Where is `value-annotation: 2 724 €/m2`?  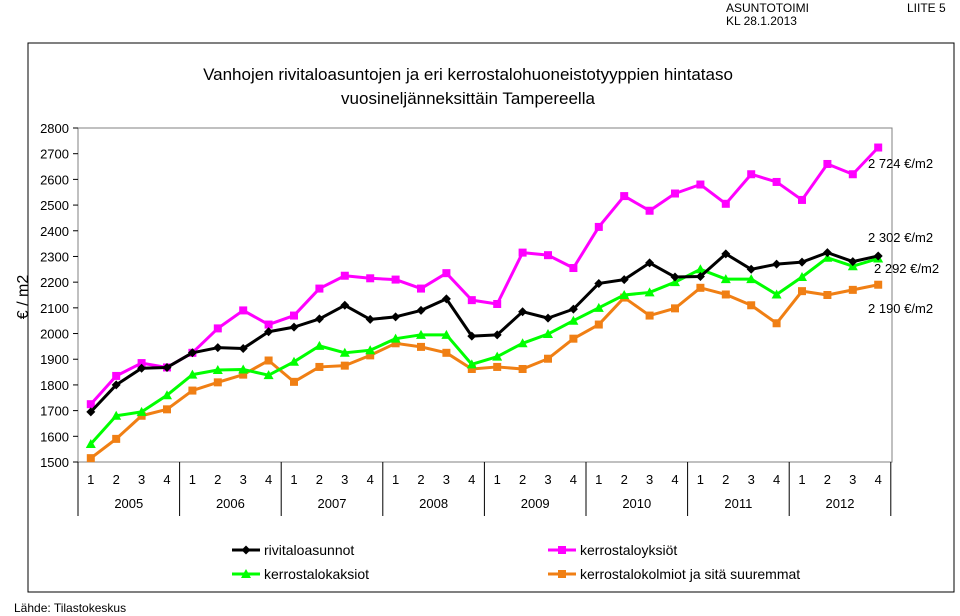 value-annotation: 2 724 €/m2 is located at coordinates (900, 163).